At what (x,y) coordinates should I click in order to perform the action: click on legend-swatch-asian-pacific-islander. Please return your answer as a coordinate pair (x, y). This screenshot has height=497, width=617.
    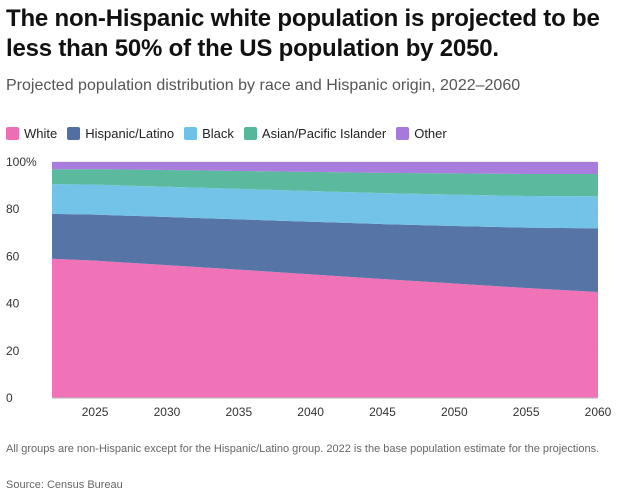
    Looking at the image, I should click on (250, 133).